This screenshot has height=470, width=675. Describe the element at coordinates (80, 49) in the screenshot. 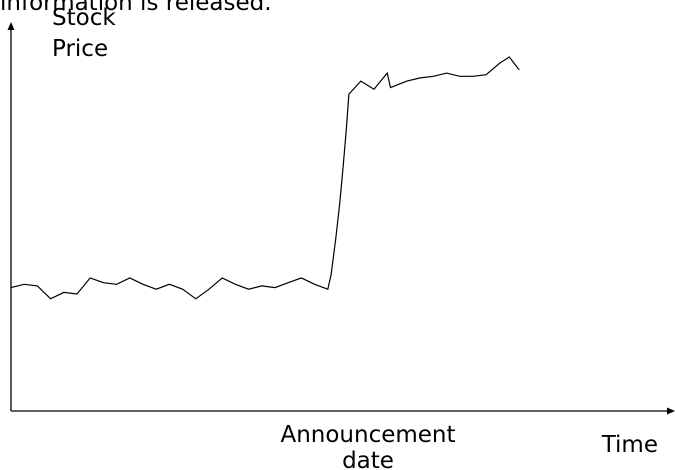

I see `y-axis-label-line-2: Price` at that location.